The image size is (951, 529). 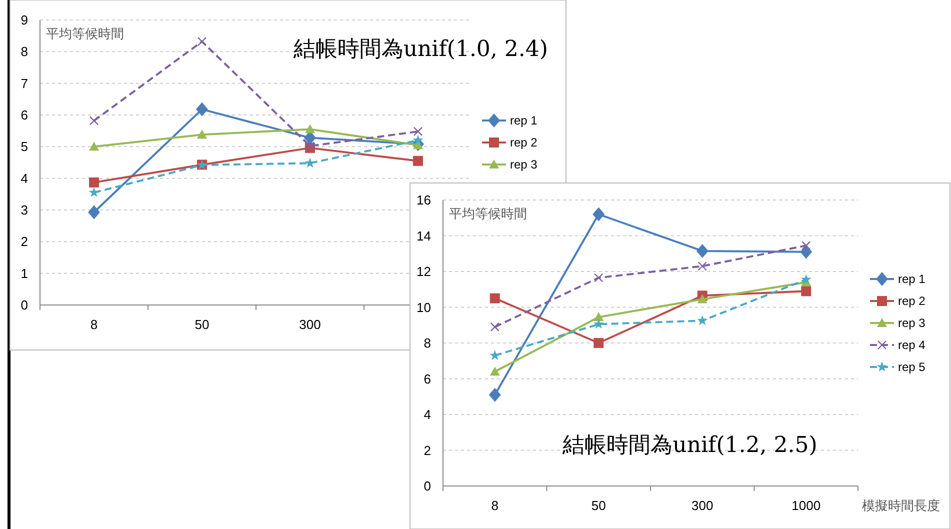 I want to click on text: 結帳時間為unif(1.0, 2.4), so click(x=420, y=49).